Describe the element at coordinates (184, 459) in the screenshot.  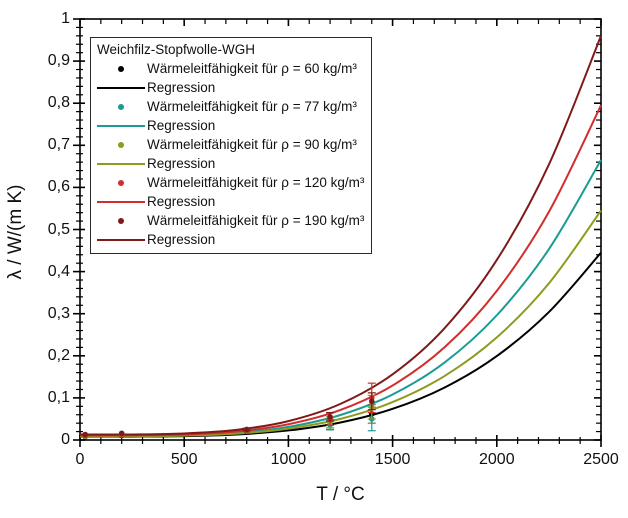
I see `x-tick-label: 500` at that location.